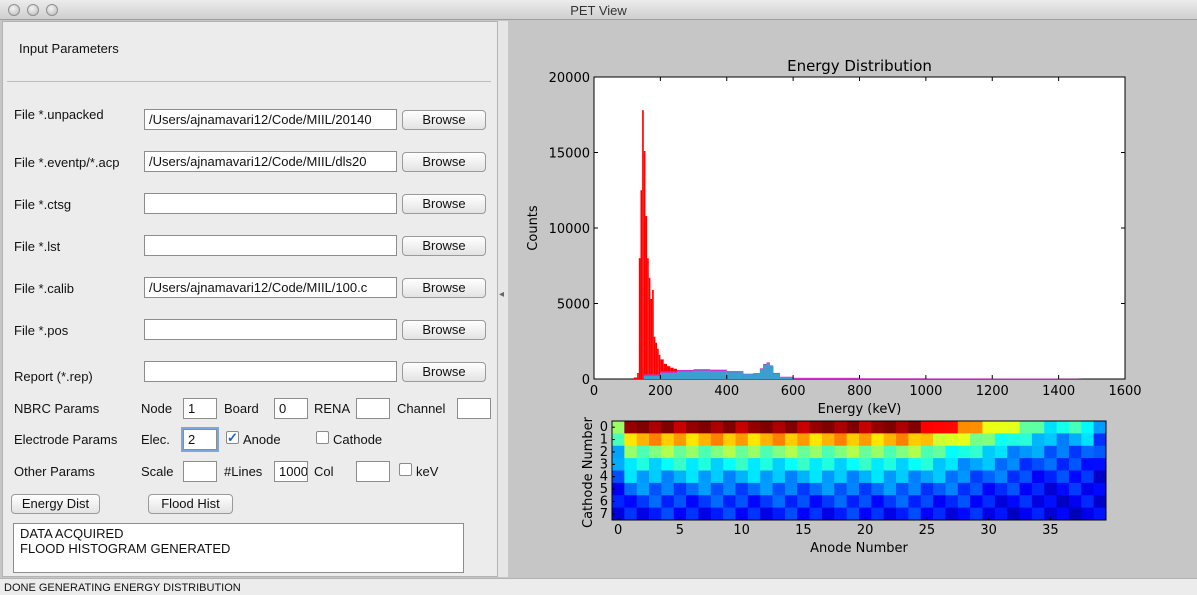 The width and height of the screenshot is (1197, 595). What do you see at coordinates (200, 408) in the screenshot?
I see `node-input: 1` at bounding box center [200, 408].